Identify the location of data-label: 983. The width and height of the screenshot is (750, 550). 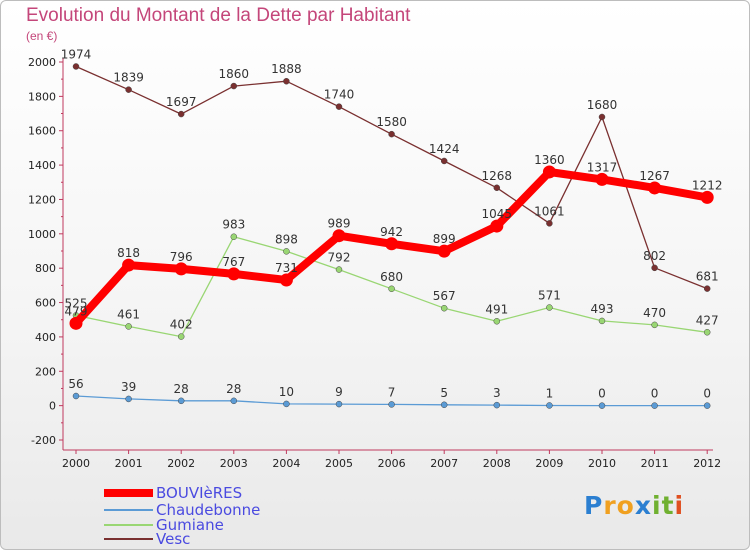
(233, 225).